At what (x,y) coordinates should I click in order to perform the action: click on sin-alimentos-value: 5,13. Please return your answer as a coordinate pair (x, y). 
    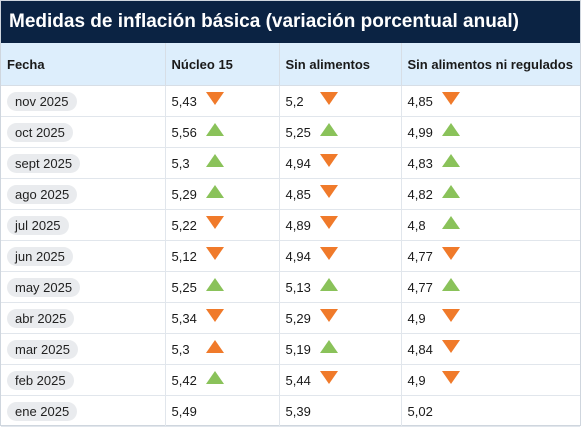
    Looking at the image, I should click on (298, 287).